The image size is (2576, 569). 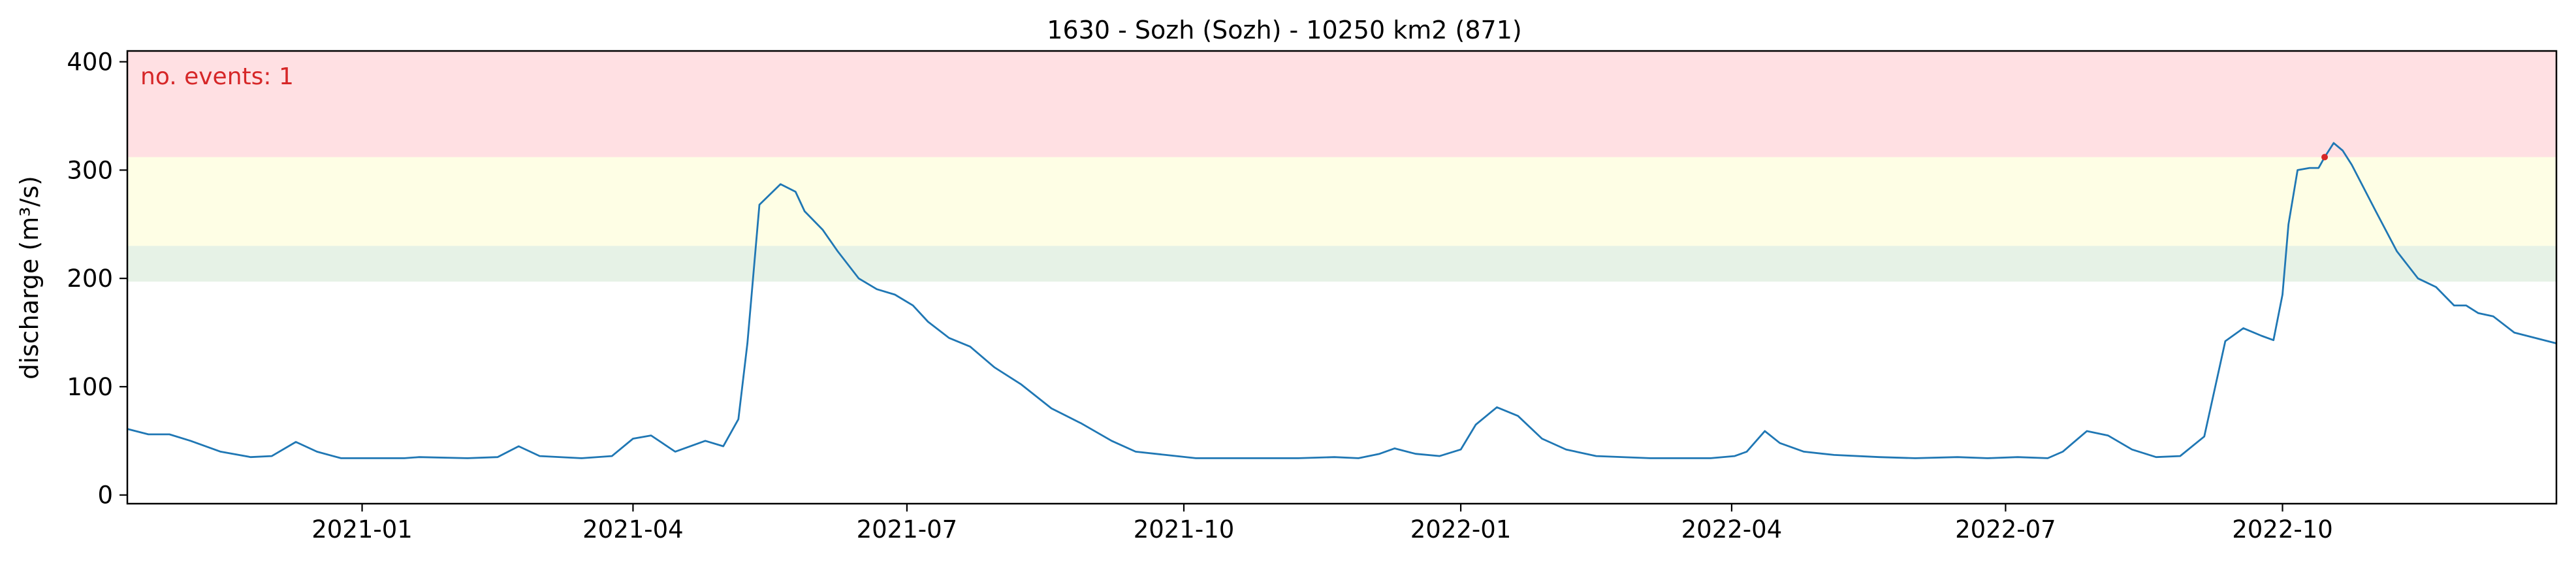 I want to click on x-tick-label: 2022-10, so click(x=2283, y=529).